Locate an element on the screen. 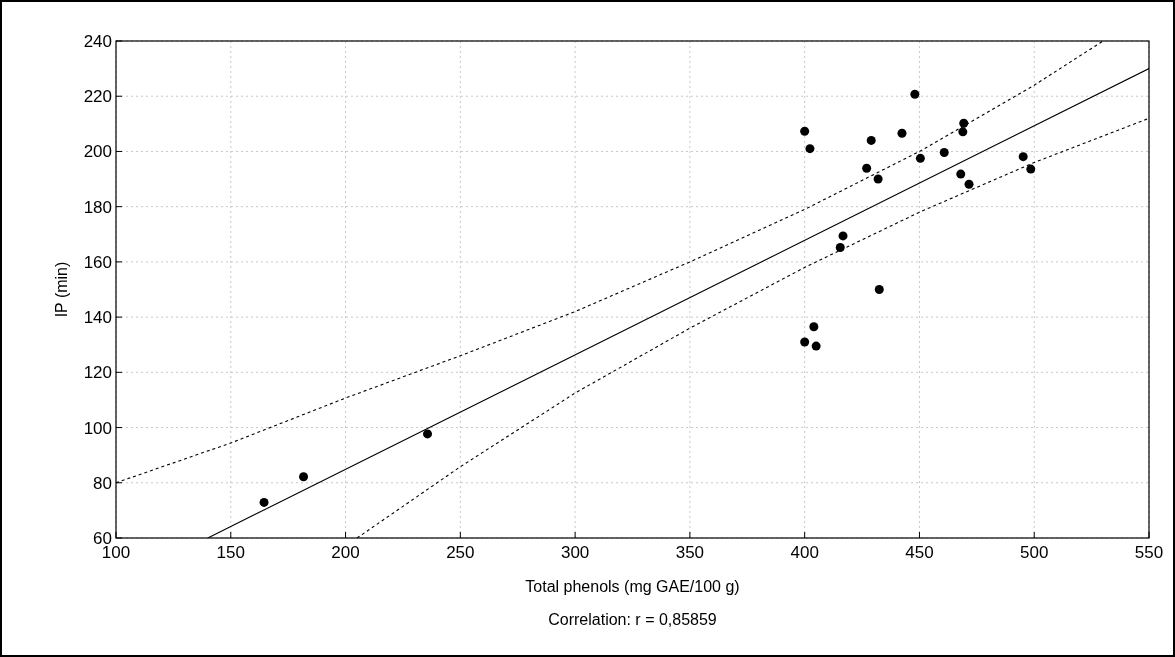 The width and height of the screenshot is (1175, 657). x-tick-label: 350 is located at coordinates (690, 552).